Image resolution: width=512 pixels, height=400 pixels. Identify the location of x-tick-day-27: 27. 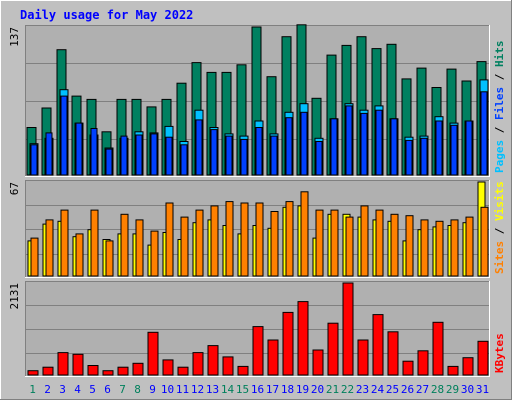
(422, 389).